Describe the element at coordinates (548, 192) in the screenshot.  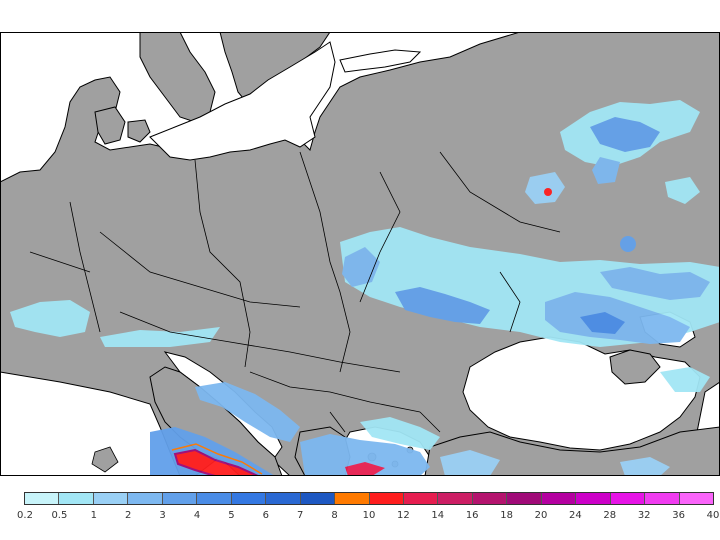
I see `precip-point-red` at that location.